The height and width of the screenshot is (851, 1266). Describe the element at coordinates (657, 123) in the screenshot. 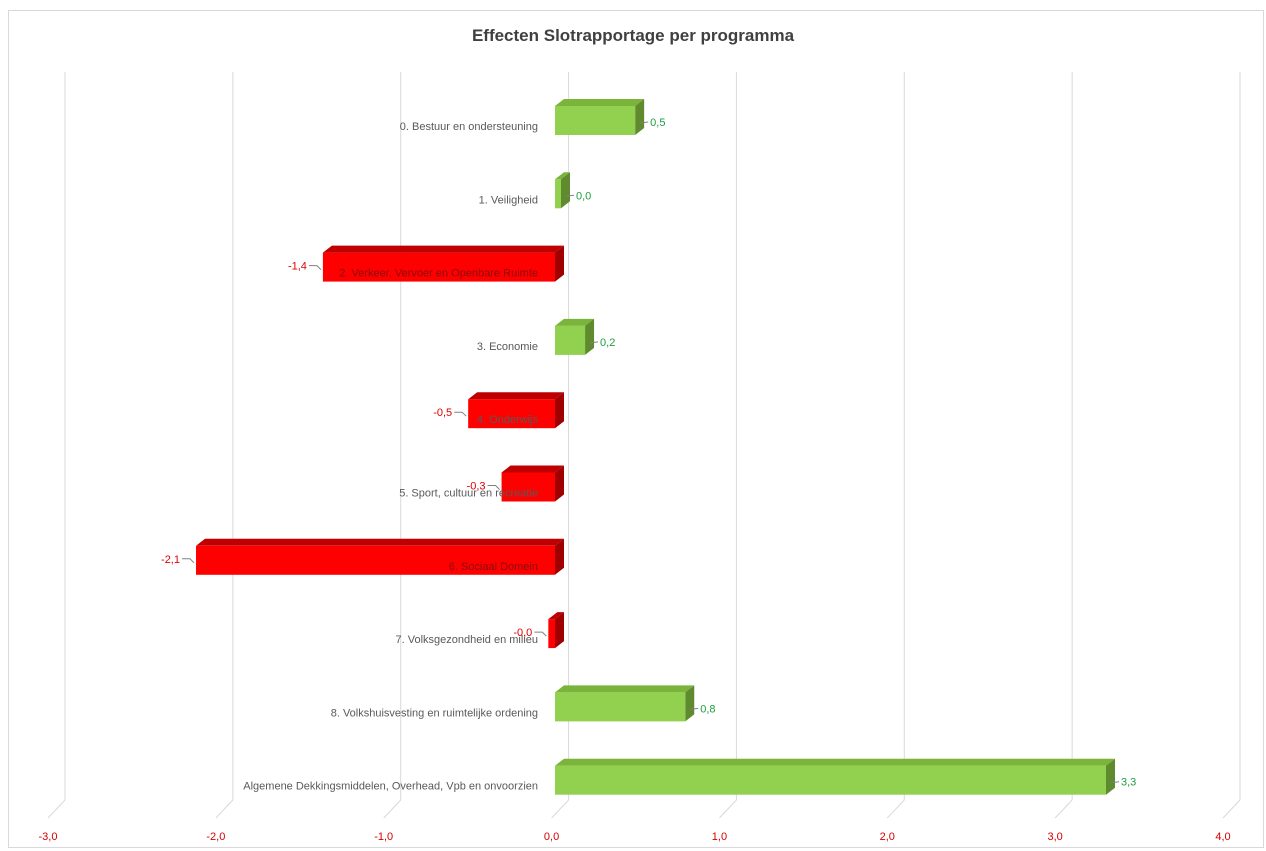

I see `value-label: 0,5` at that location.